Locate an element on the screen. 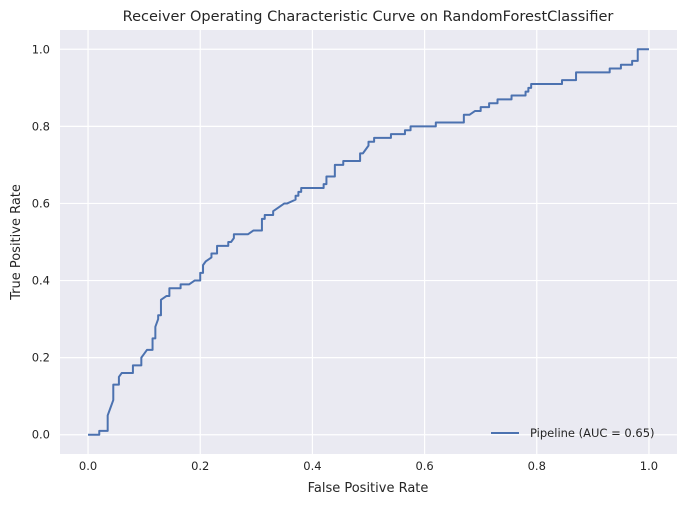 The image size is (688, 505). legend-entry-pipeline: Pipeline (AUC = 0.65) is located at coordinates (592, 433).